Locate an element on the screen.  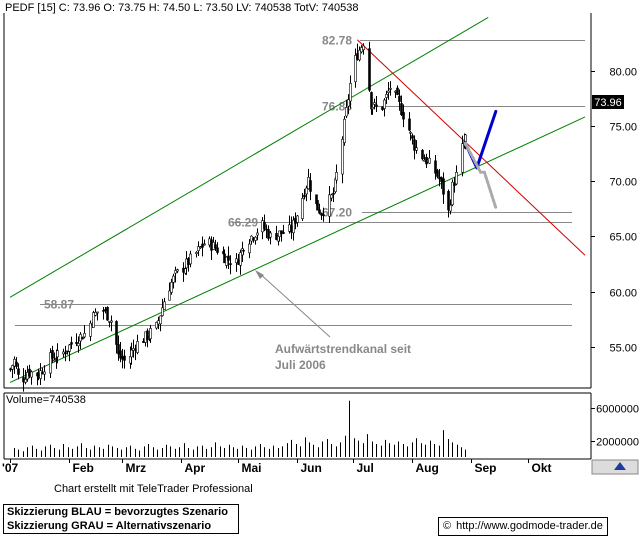
time-tick-label-6: Jul is located at coordinates (365, 468).